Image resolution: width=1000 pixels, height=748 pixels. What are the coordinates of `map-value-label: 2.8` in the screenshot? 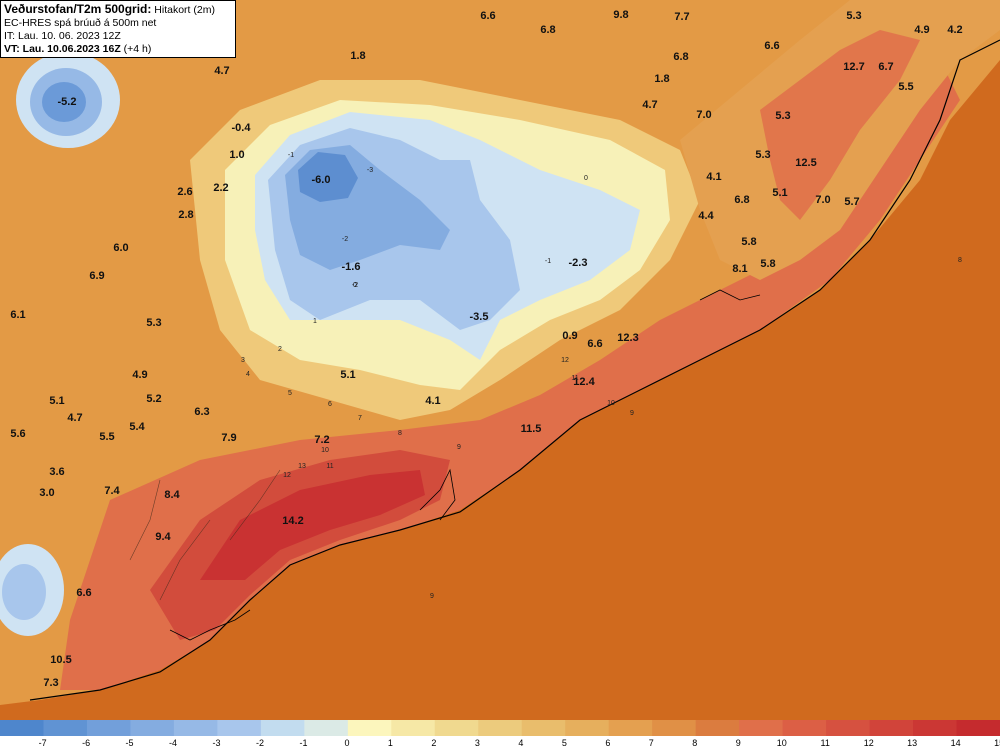 It's located at (185, 215).